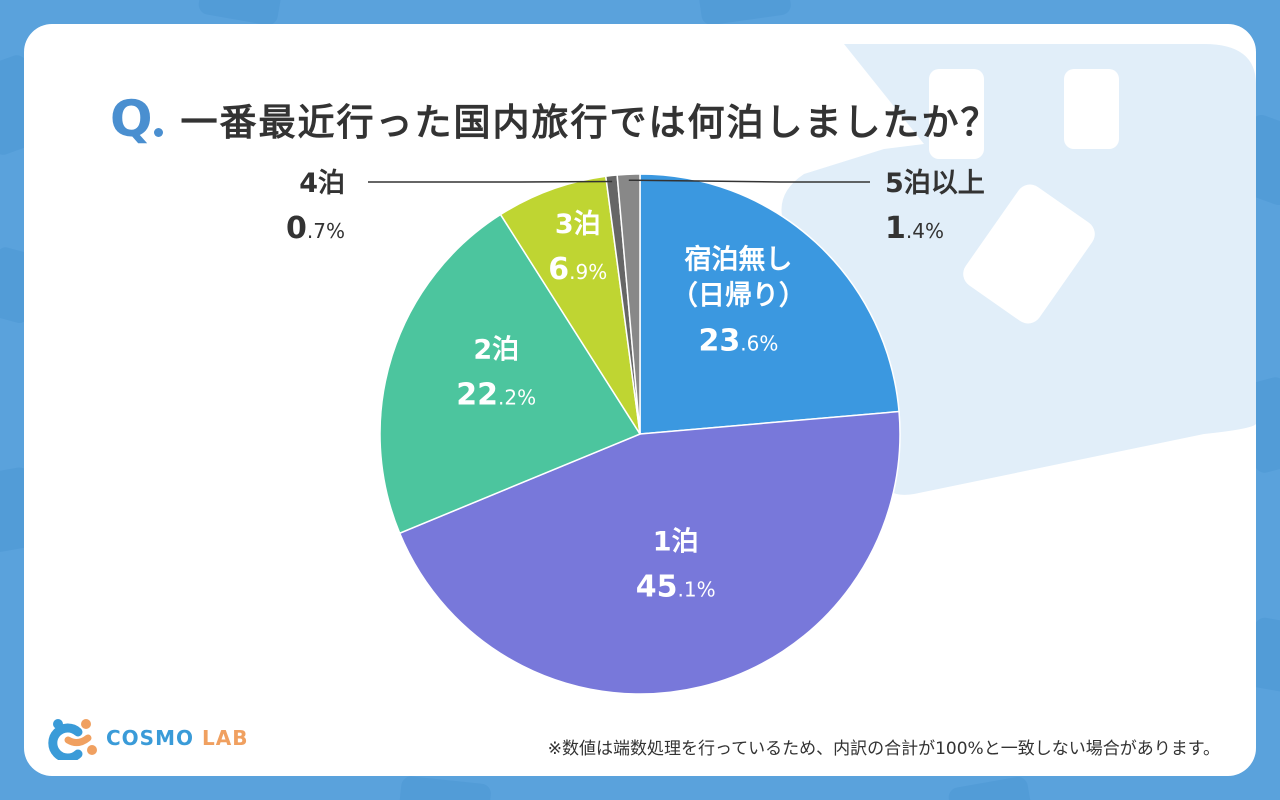 This screenshot has height=800, width=1280. I want to click on logo-lab: LAB, so click(225, 738).